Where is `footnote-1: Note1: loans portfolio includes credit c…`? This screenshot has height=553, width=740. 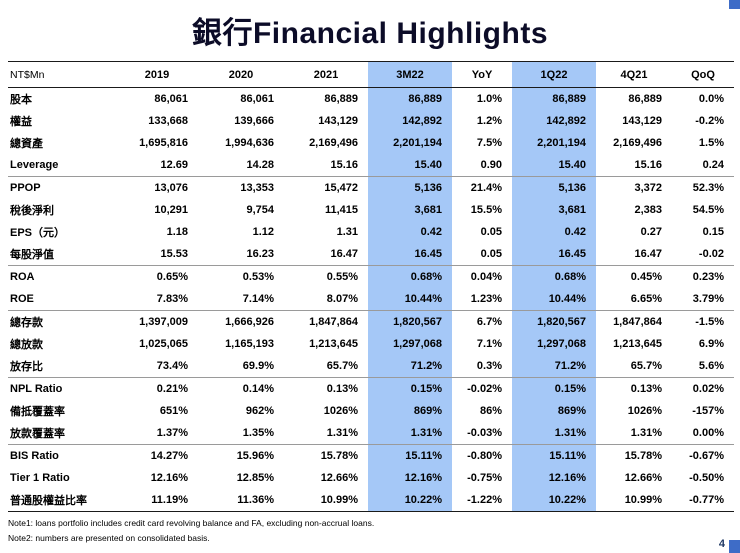 footnote-1: Note1: loans portfolio includes credit c… is located at coordinates (191, 523).